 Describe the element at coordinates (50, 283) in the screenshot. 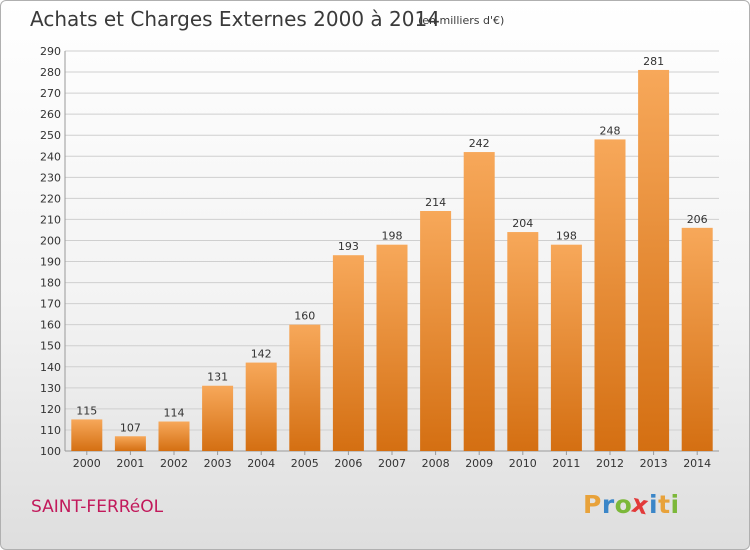

I see `y-tick-label: 180` at that location.